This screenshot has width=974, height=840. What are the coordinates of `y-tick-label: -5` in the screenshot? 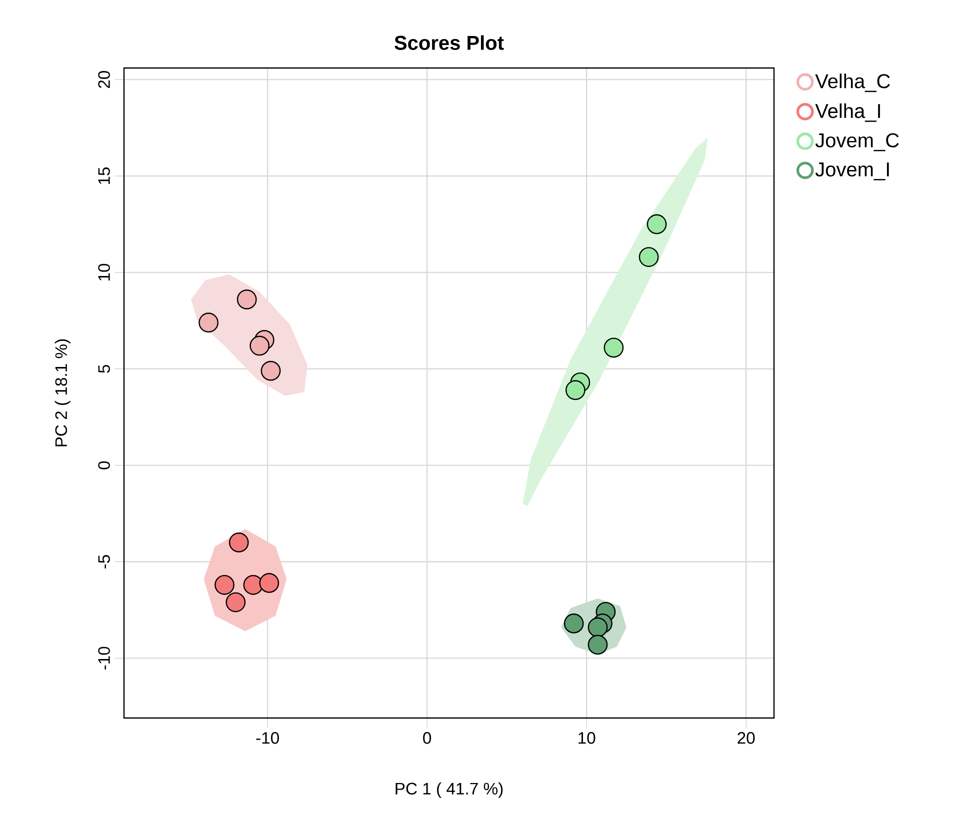 It's located at (104, 561).